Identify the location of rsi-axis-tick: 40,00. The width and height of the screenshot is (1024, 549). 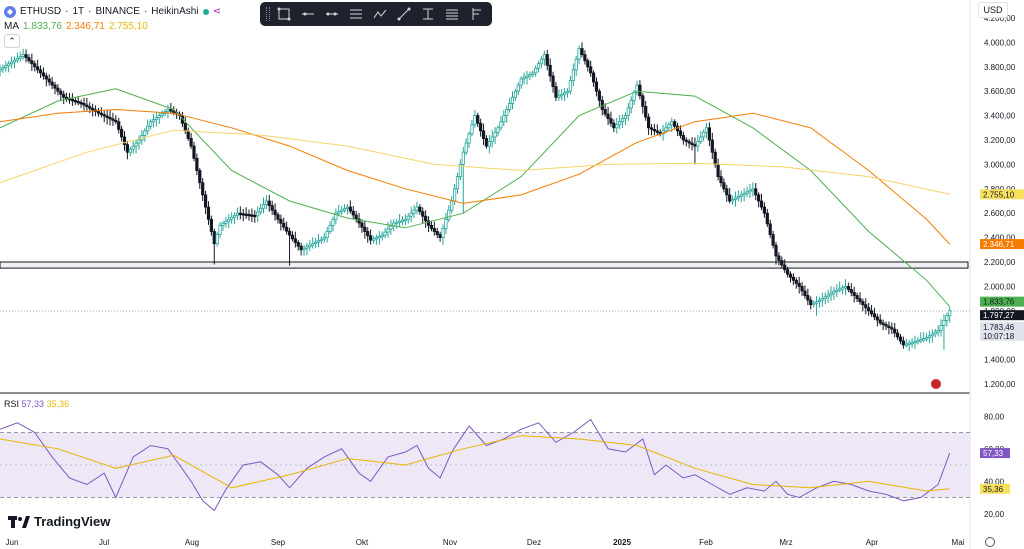
(994, 481).